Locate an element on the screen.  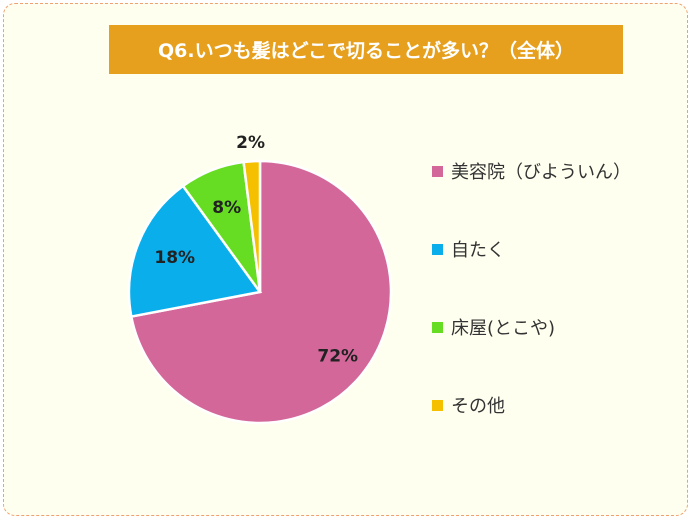
legend-label: 美容院（びよういん） is located at coordinates (541, 172).